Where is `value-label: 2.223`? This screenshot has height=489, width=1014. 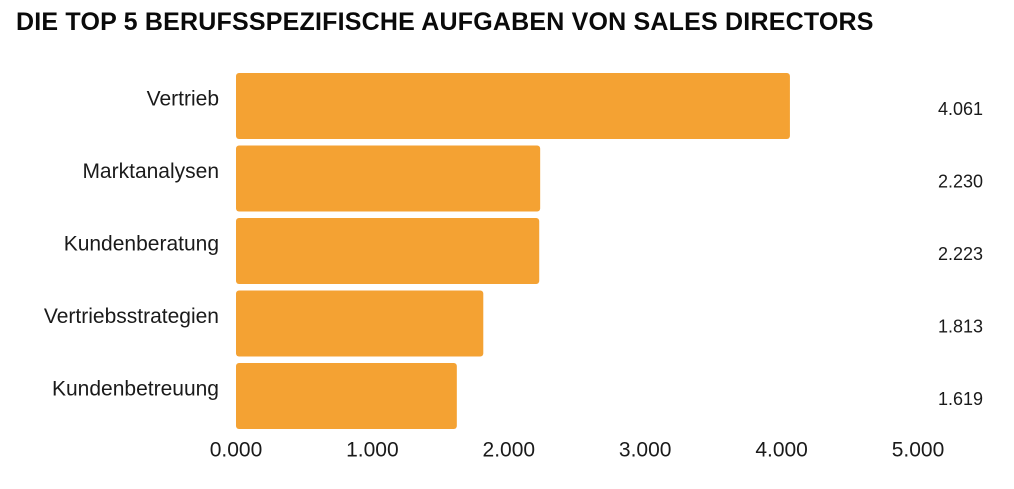 value-label: 2.223 is located at coordinates (960, 254).